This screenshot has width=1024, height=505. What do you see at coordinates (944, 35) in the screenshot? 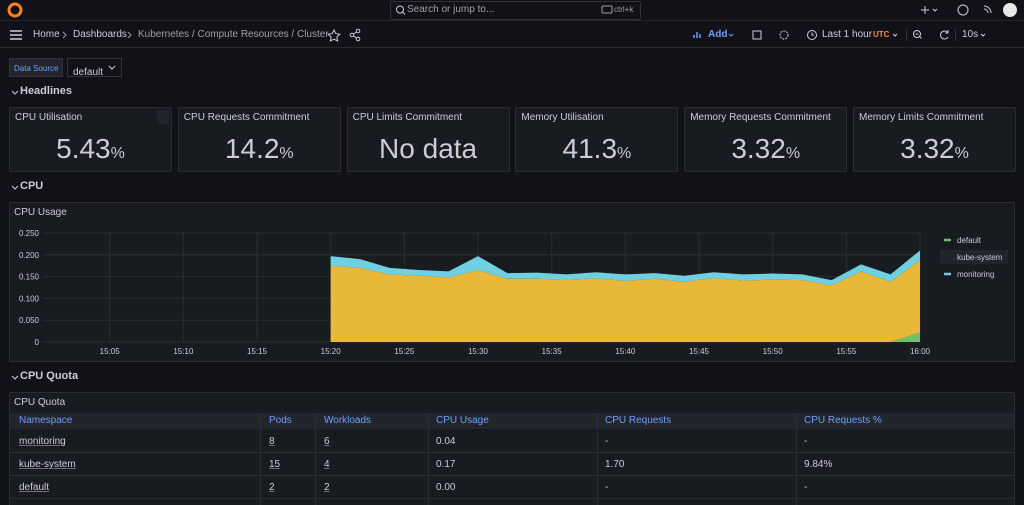
I see `refresh-icon` at bounding box center [944, 35].